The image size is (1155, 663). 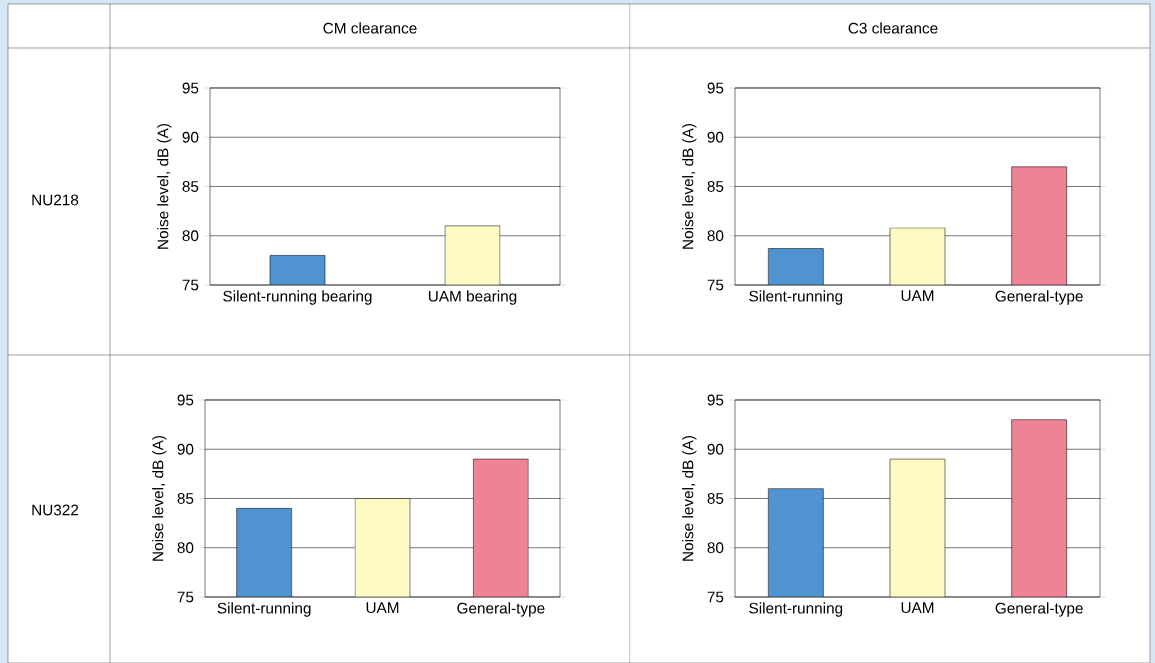 I want to click on text: NU218, so click(x=55, y=200).